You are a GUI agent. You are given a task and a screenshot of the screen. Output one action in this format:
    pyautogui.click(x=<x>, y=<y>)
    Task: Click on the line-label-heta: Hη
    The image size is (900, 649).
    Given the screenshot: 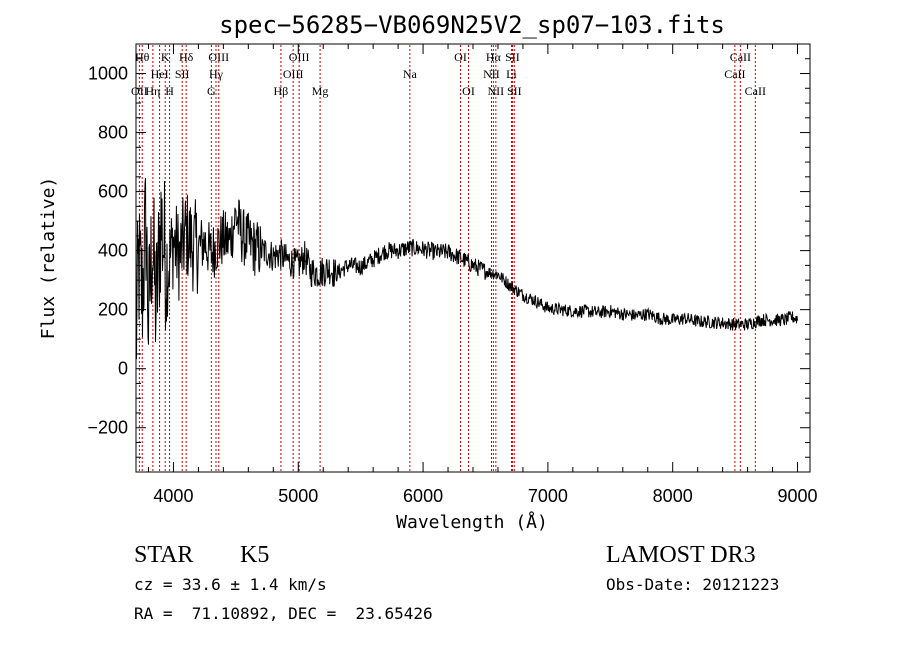 What is the action you would take?
    pyautogui.click(x=152, y=91)
    